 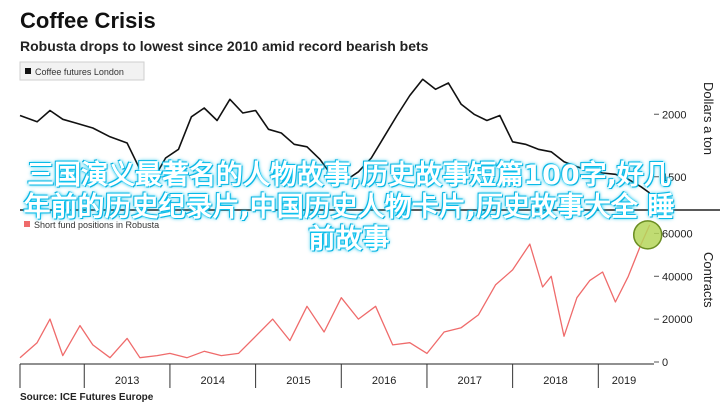 I want to click on y-tick-label-lower-2: 40000, so click(x=677, y=277).